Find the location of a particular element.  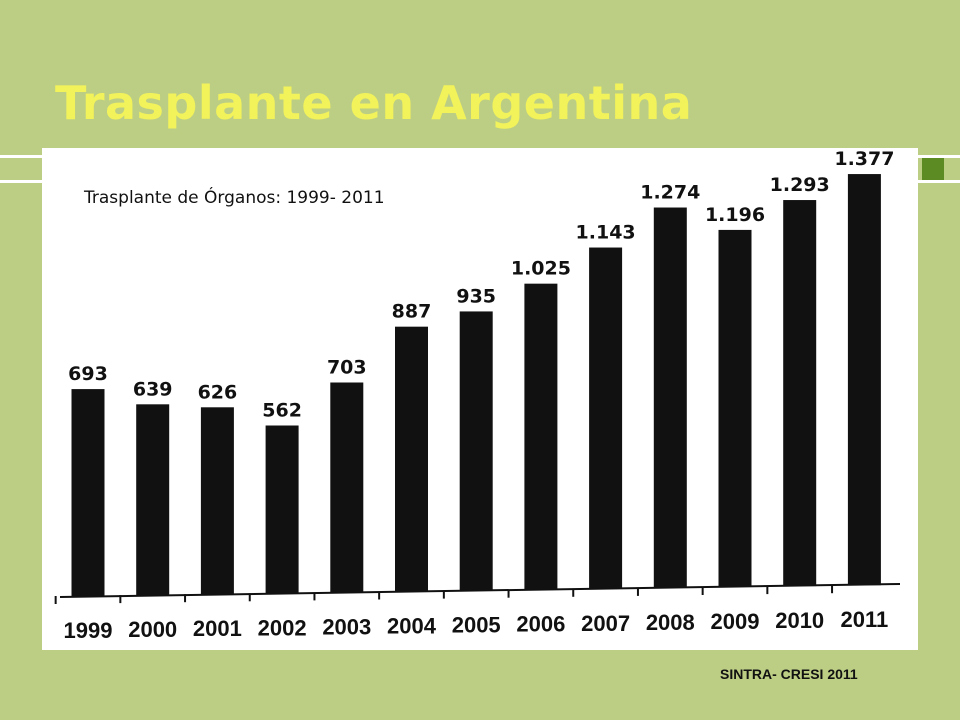

bar-2001 is located at coordinates (217, 501).